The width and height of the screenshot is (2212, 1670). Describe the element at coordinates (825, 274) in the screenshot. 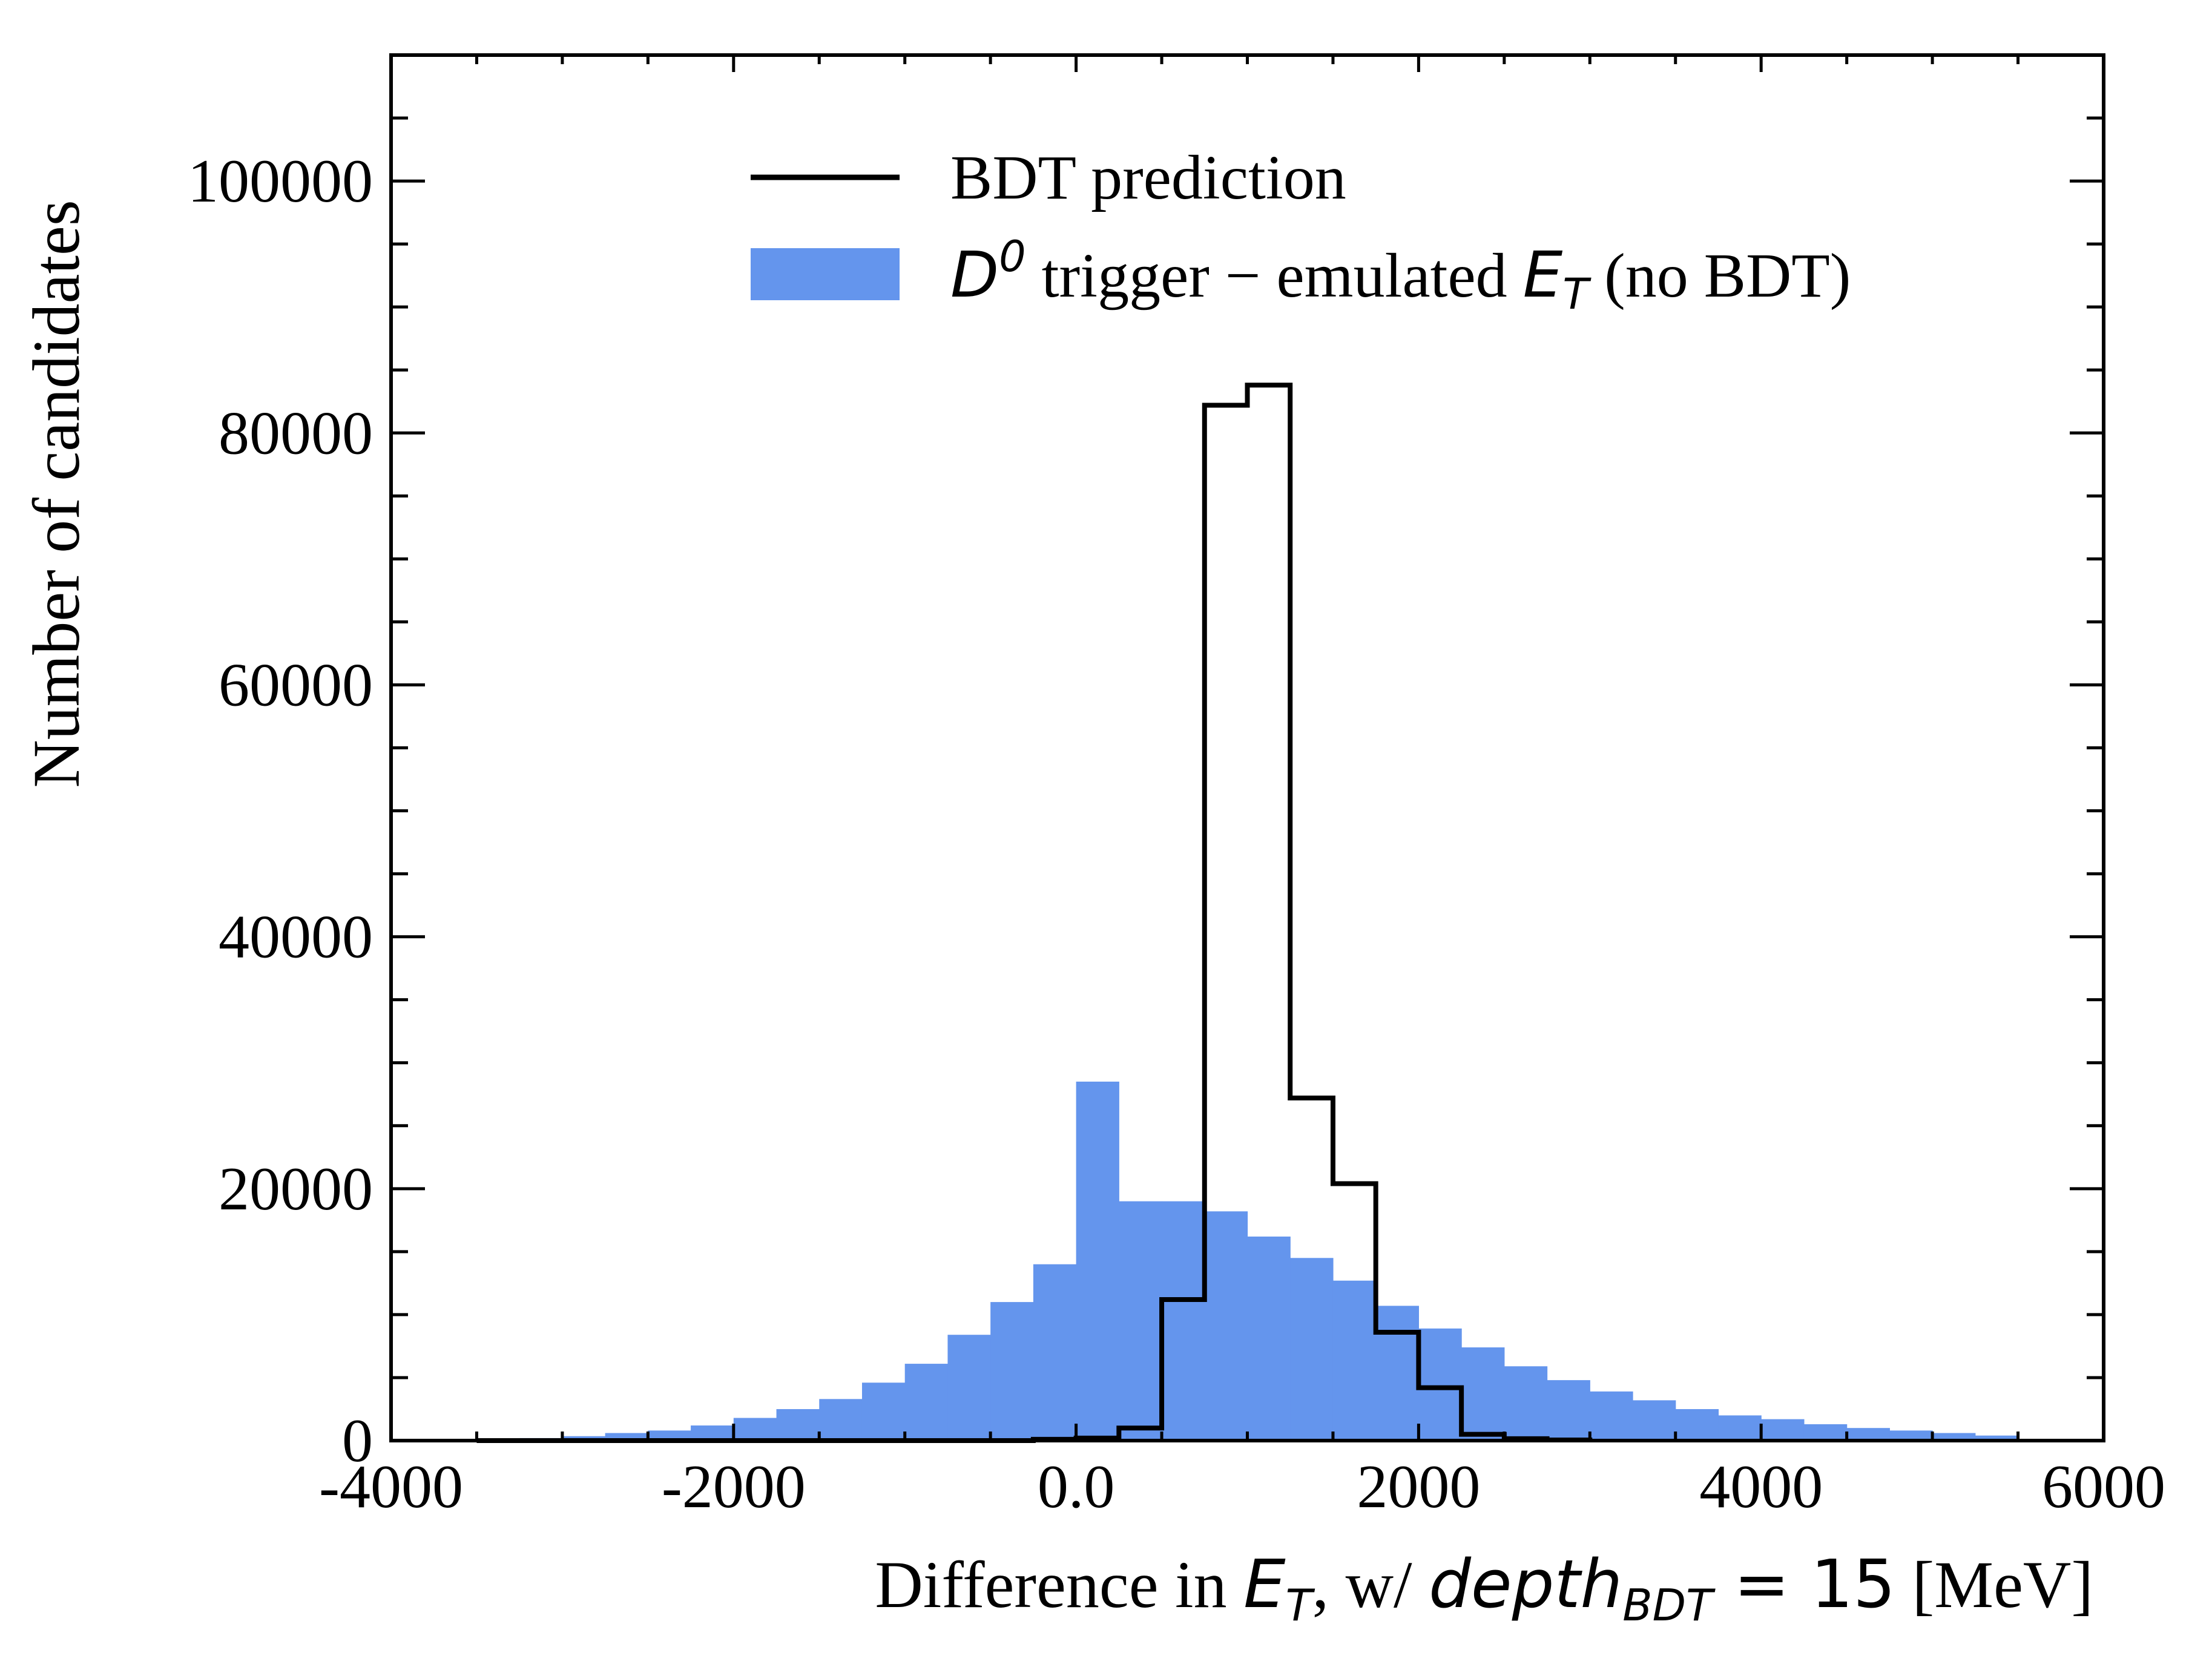

I see `legend-fill-swatch` at that location.